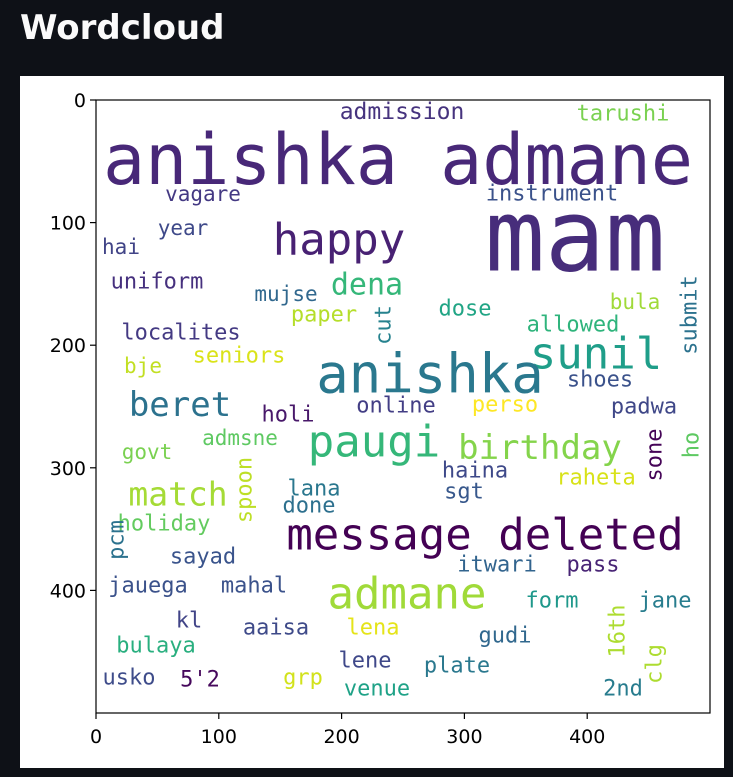 The height and width of the screenshot is (777, 733). I want to click on word: admane, so click(407, 594).